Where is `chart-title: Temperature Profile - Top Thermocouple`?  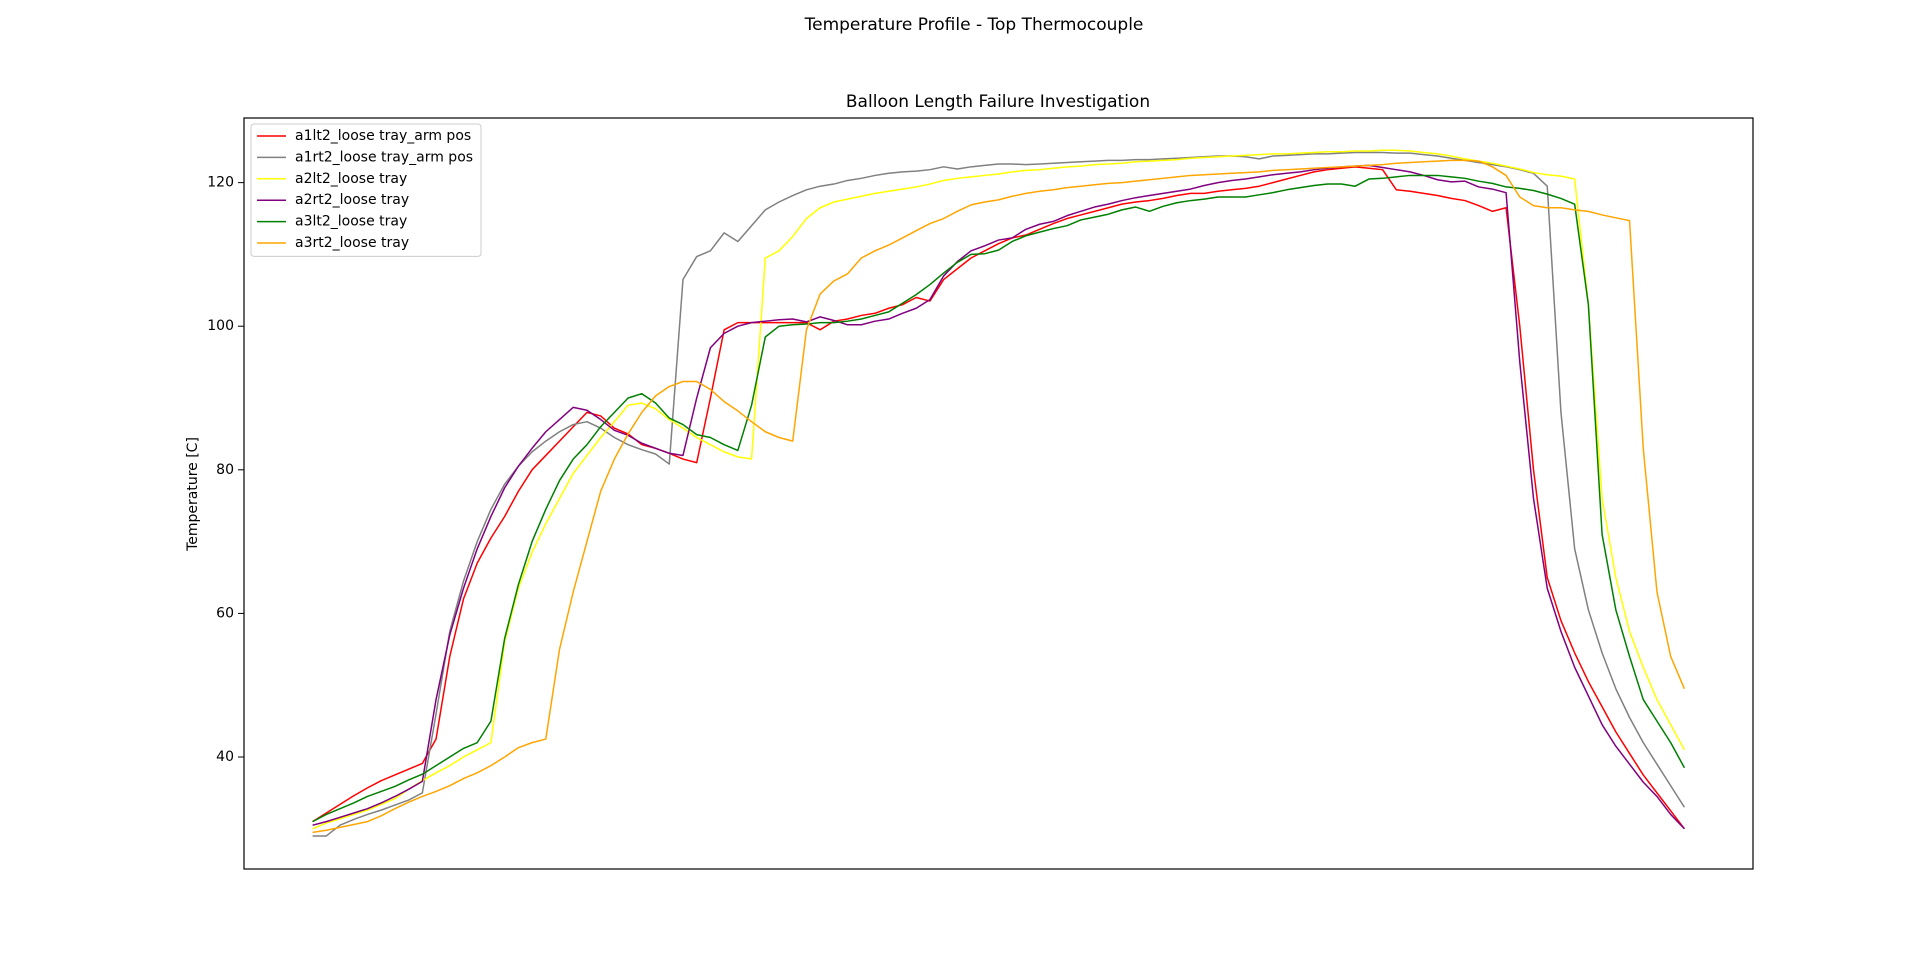
chart-title: Temperature Profile - Top Thermocouple is located at coordinates (974, 25).